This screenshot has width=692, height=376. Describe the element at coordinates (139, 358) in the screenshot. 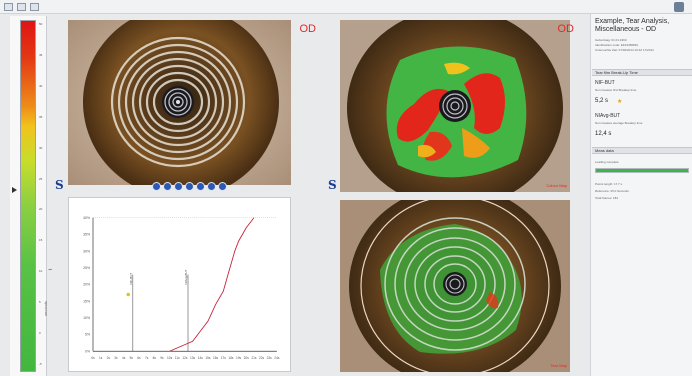

I see `chart-x-tick-label: 6s` at that location.